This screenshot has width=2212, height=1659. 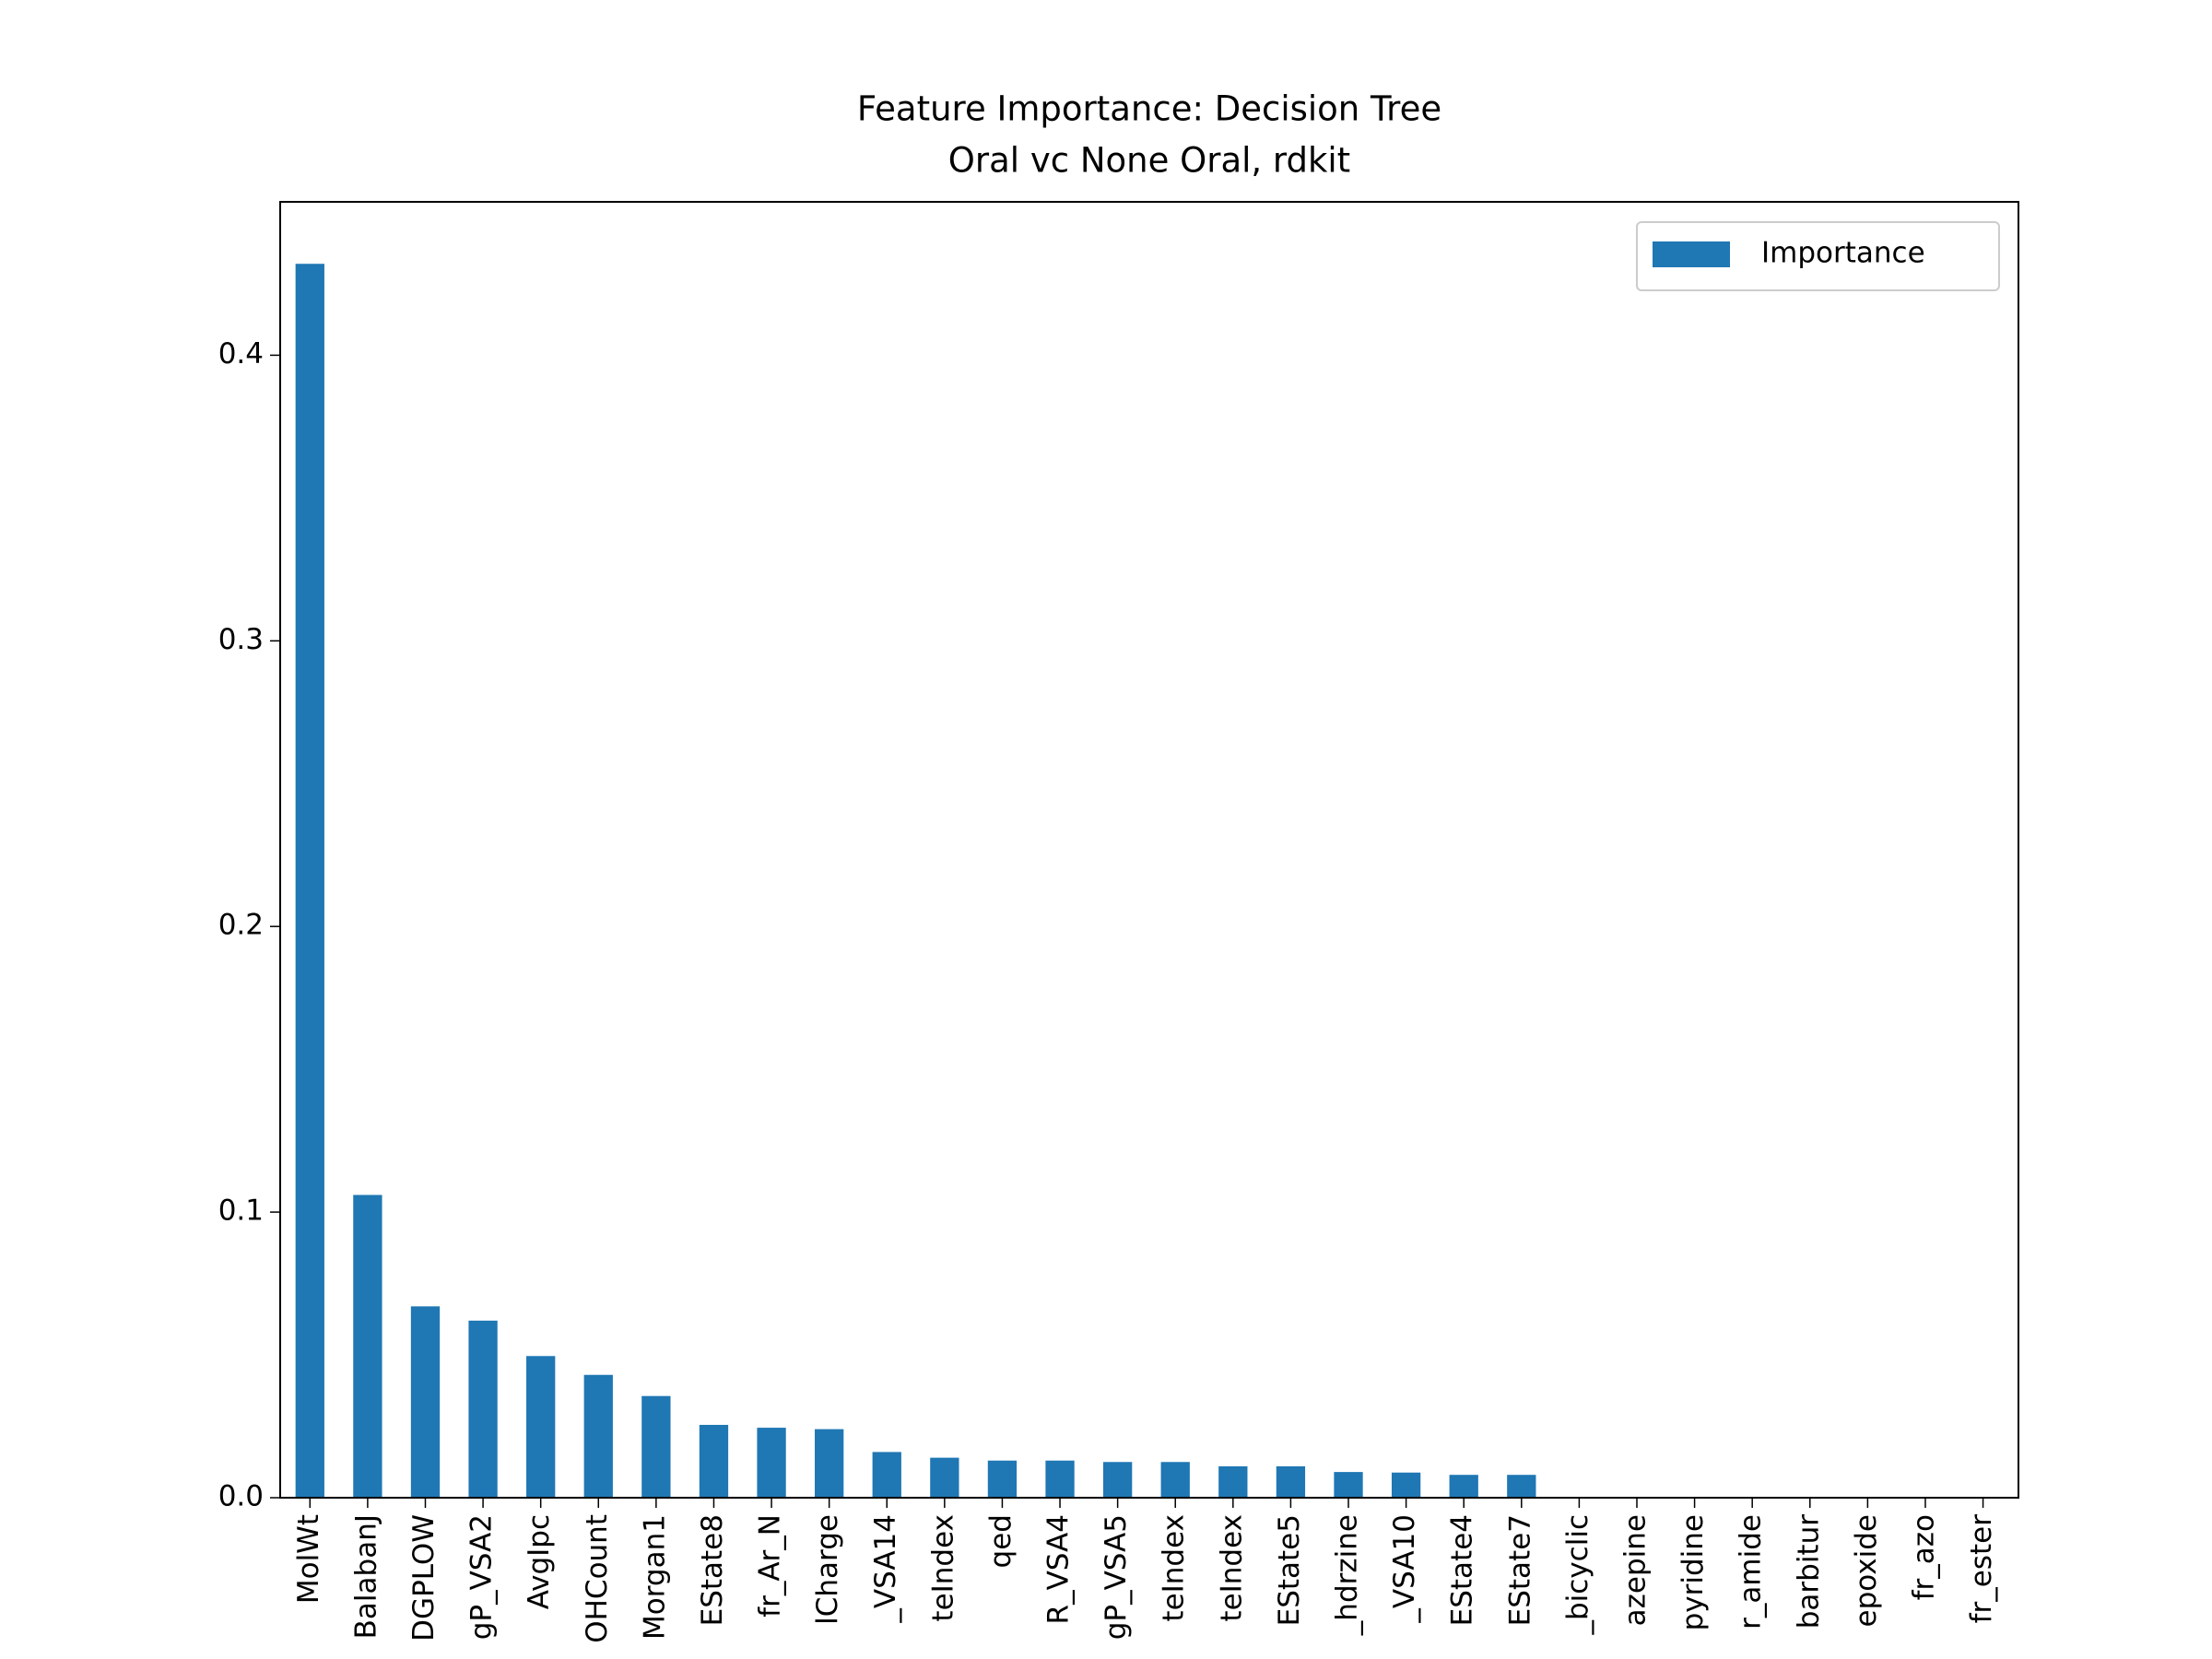 What do you see at coordinates (770, 1566) in the screenshot?
I see `x-tick-label: fr_Ar_N` at bounding box center [770, 1566].